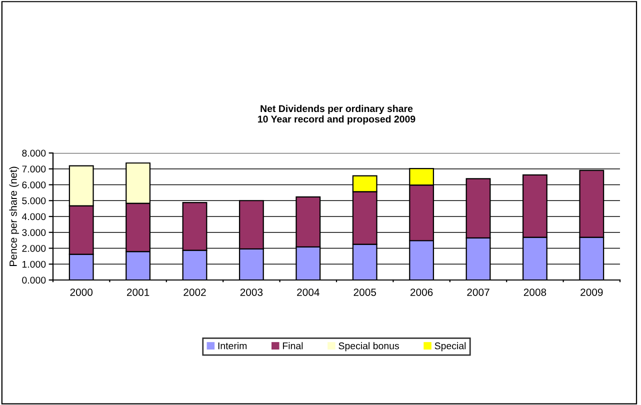  What do you see at coordinates (34, 200) in the screenshot?
I see `y-tick-label: 5.000` at bounding box center [34, 200].